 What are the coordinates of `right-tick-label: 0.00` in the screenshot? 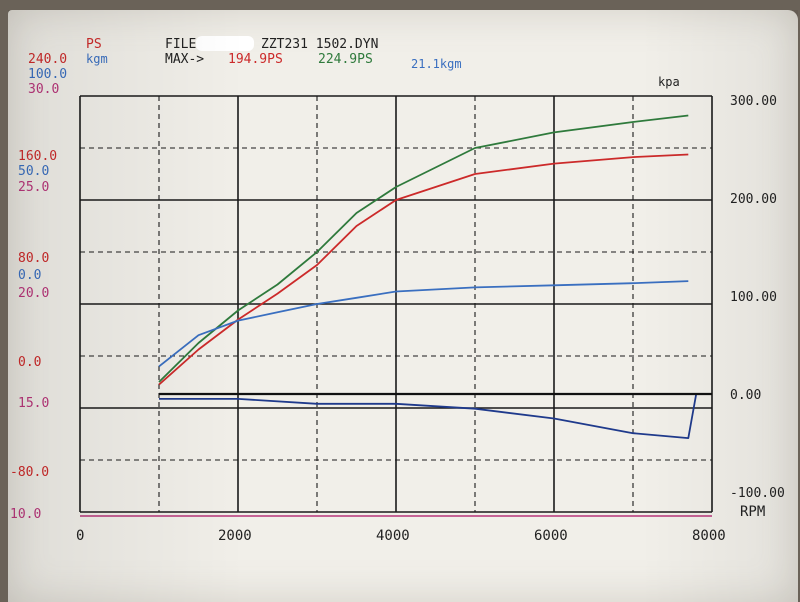 It's located at (745, 395).